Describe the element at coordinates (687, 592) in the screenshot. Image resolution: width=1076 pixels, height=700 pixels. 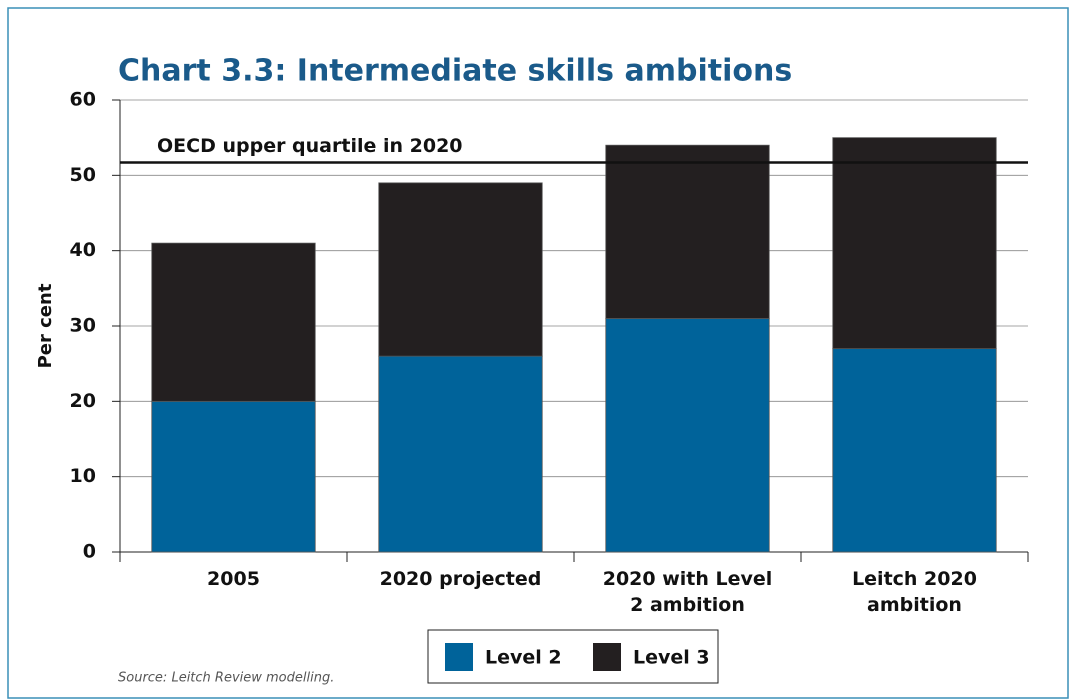
I see `x-tick-label: 2020 with Level 2 ambition` at that location.